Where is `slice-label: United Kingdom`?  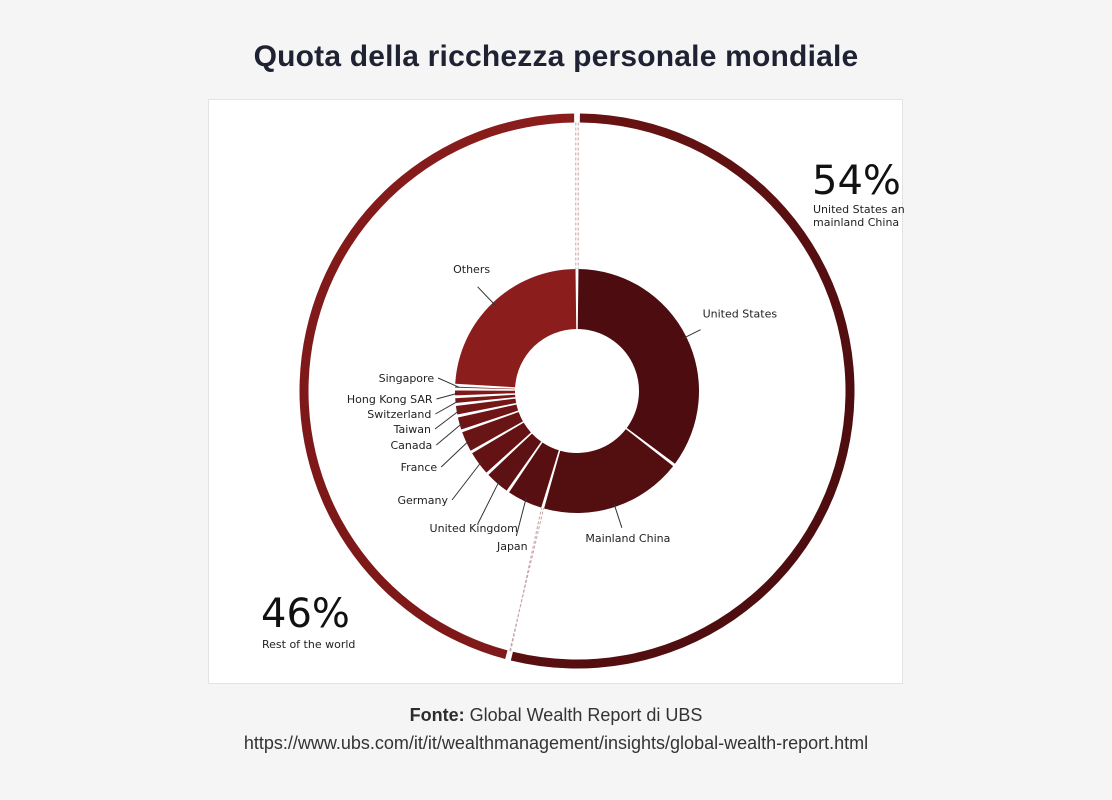
slice-label: United Kingdom is located at coordinates (474, 528).